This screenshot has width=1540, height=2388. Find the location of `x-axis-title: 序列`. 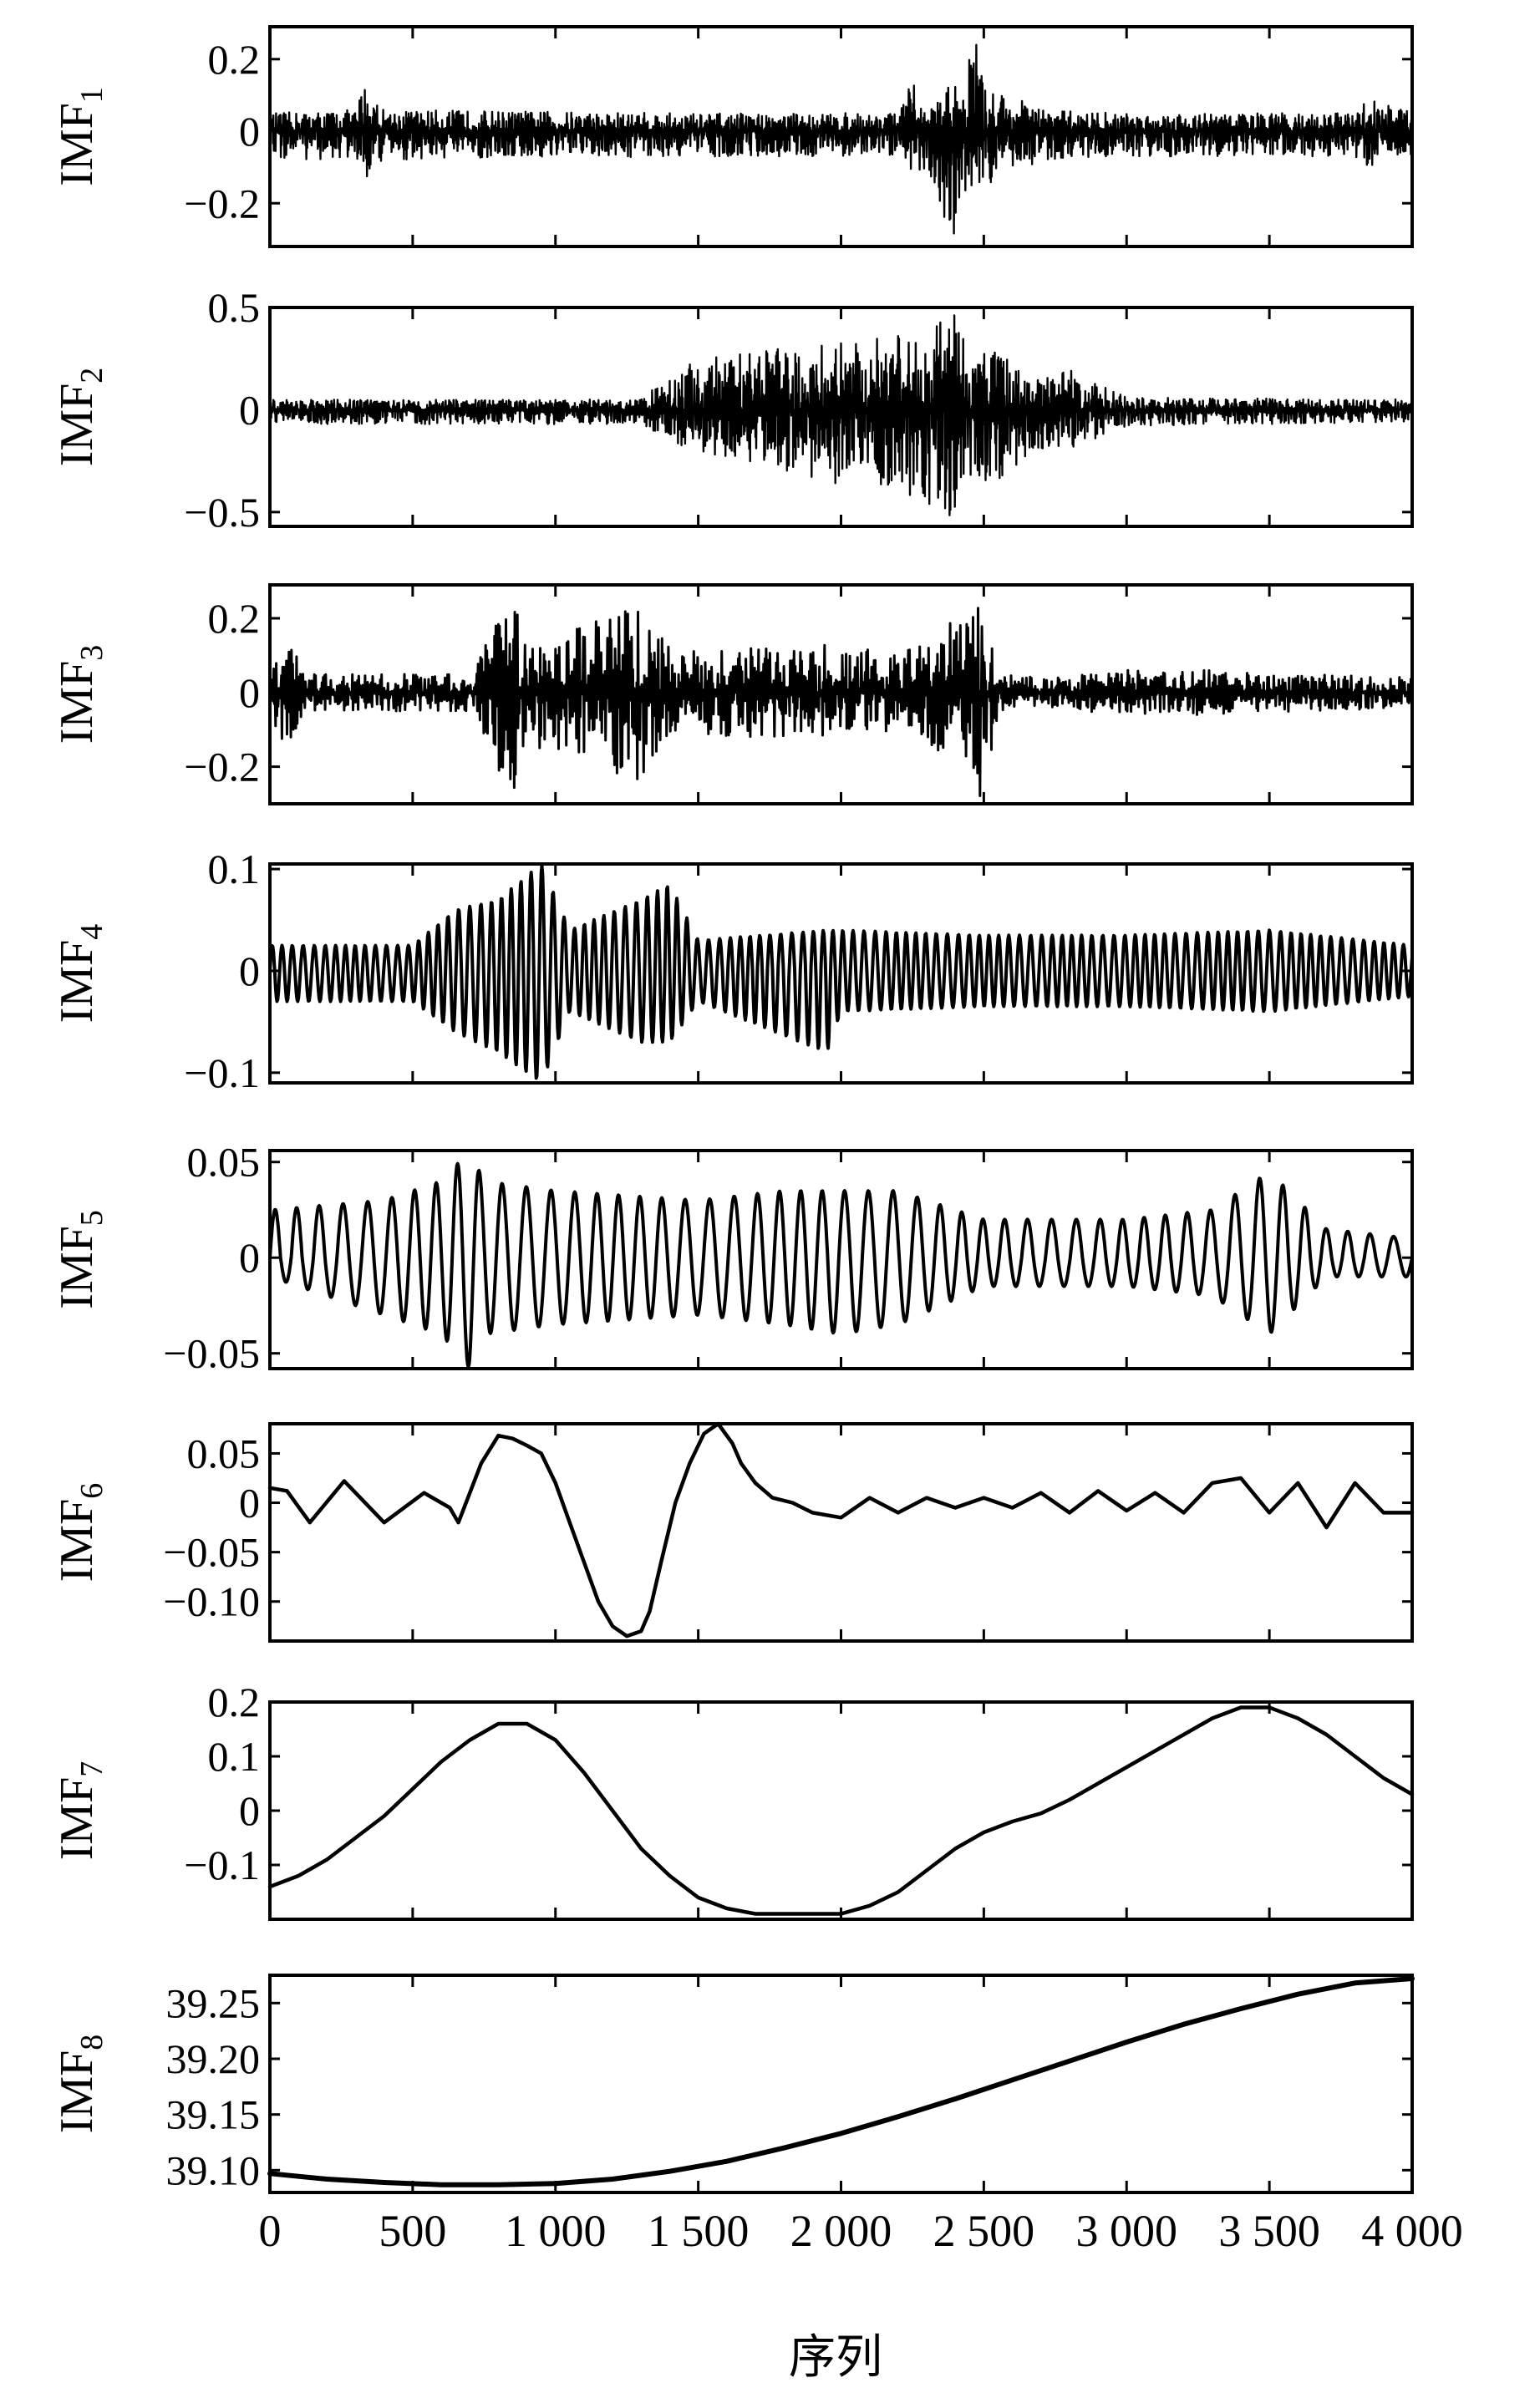

x-axis-title: 序列 is located at coordinates (835, 2358).